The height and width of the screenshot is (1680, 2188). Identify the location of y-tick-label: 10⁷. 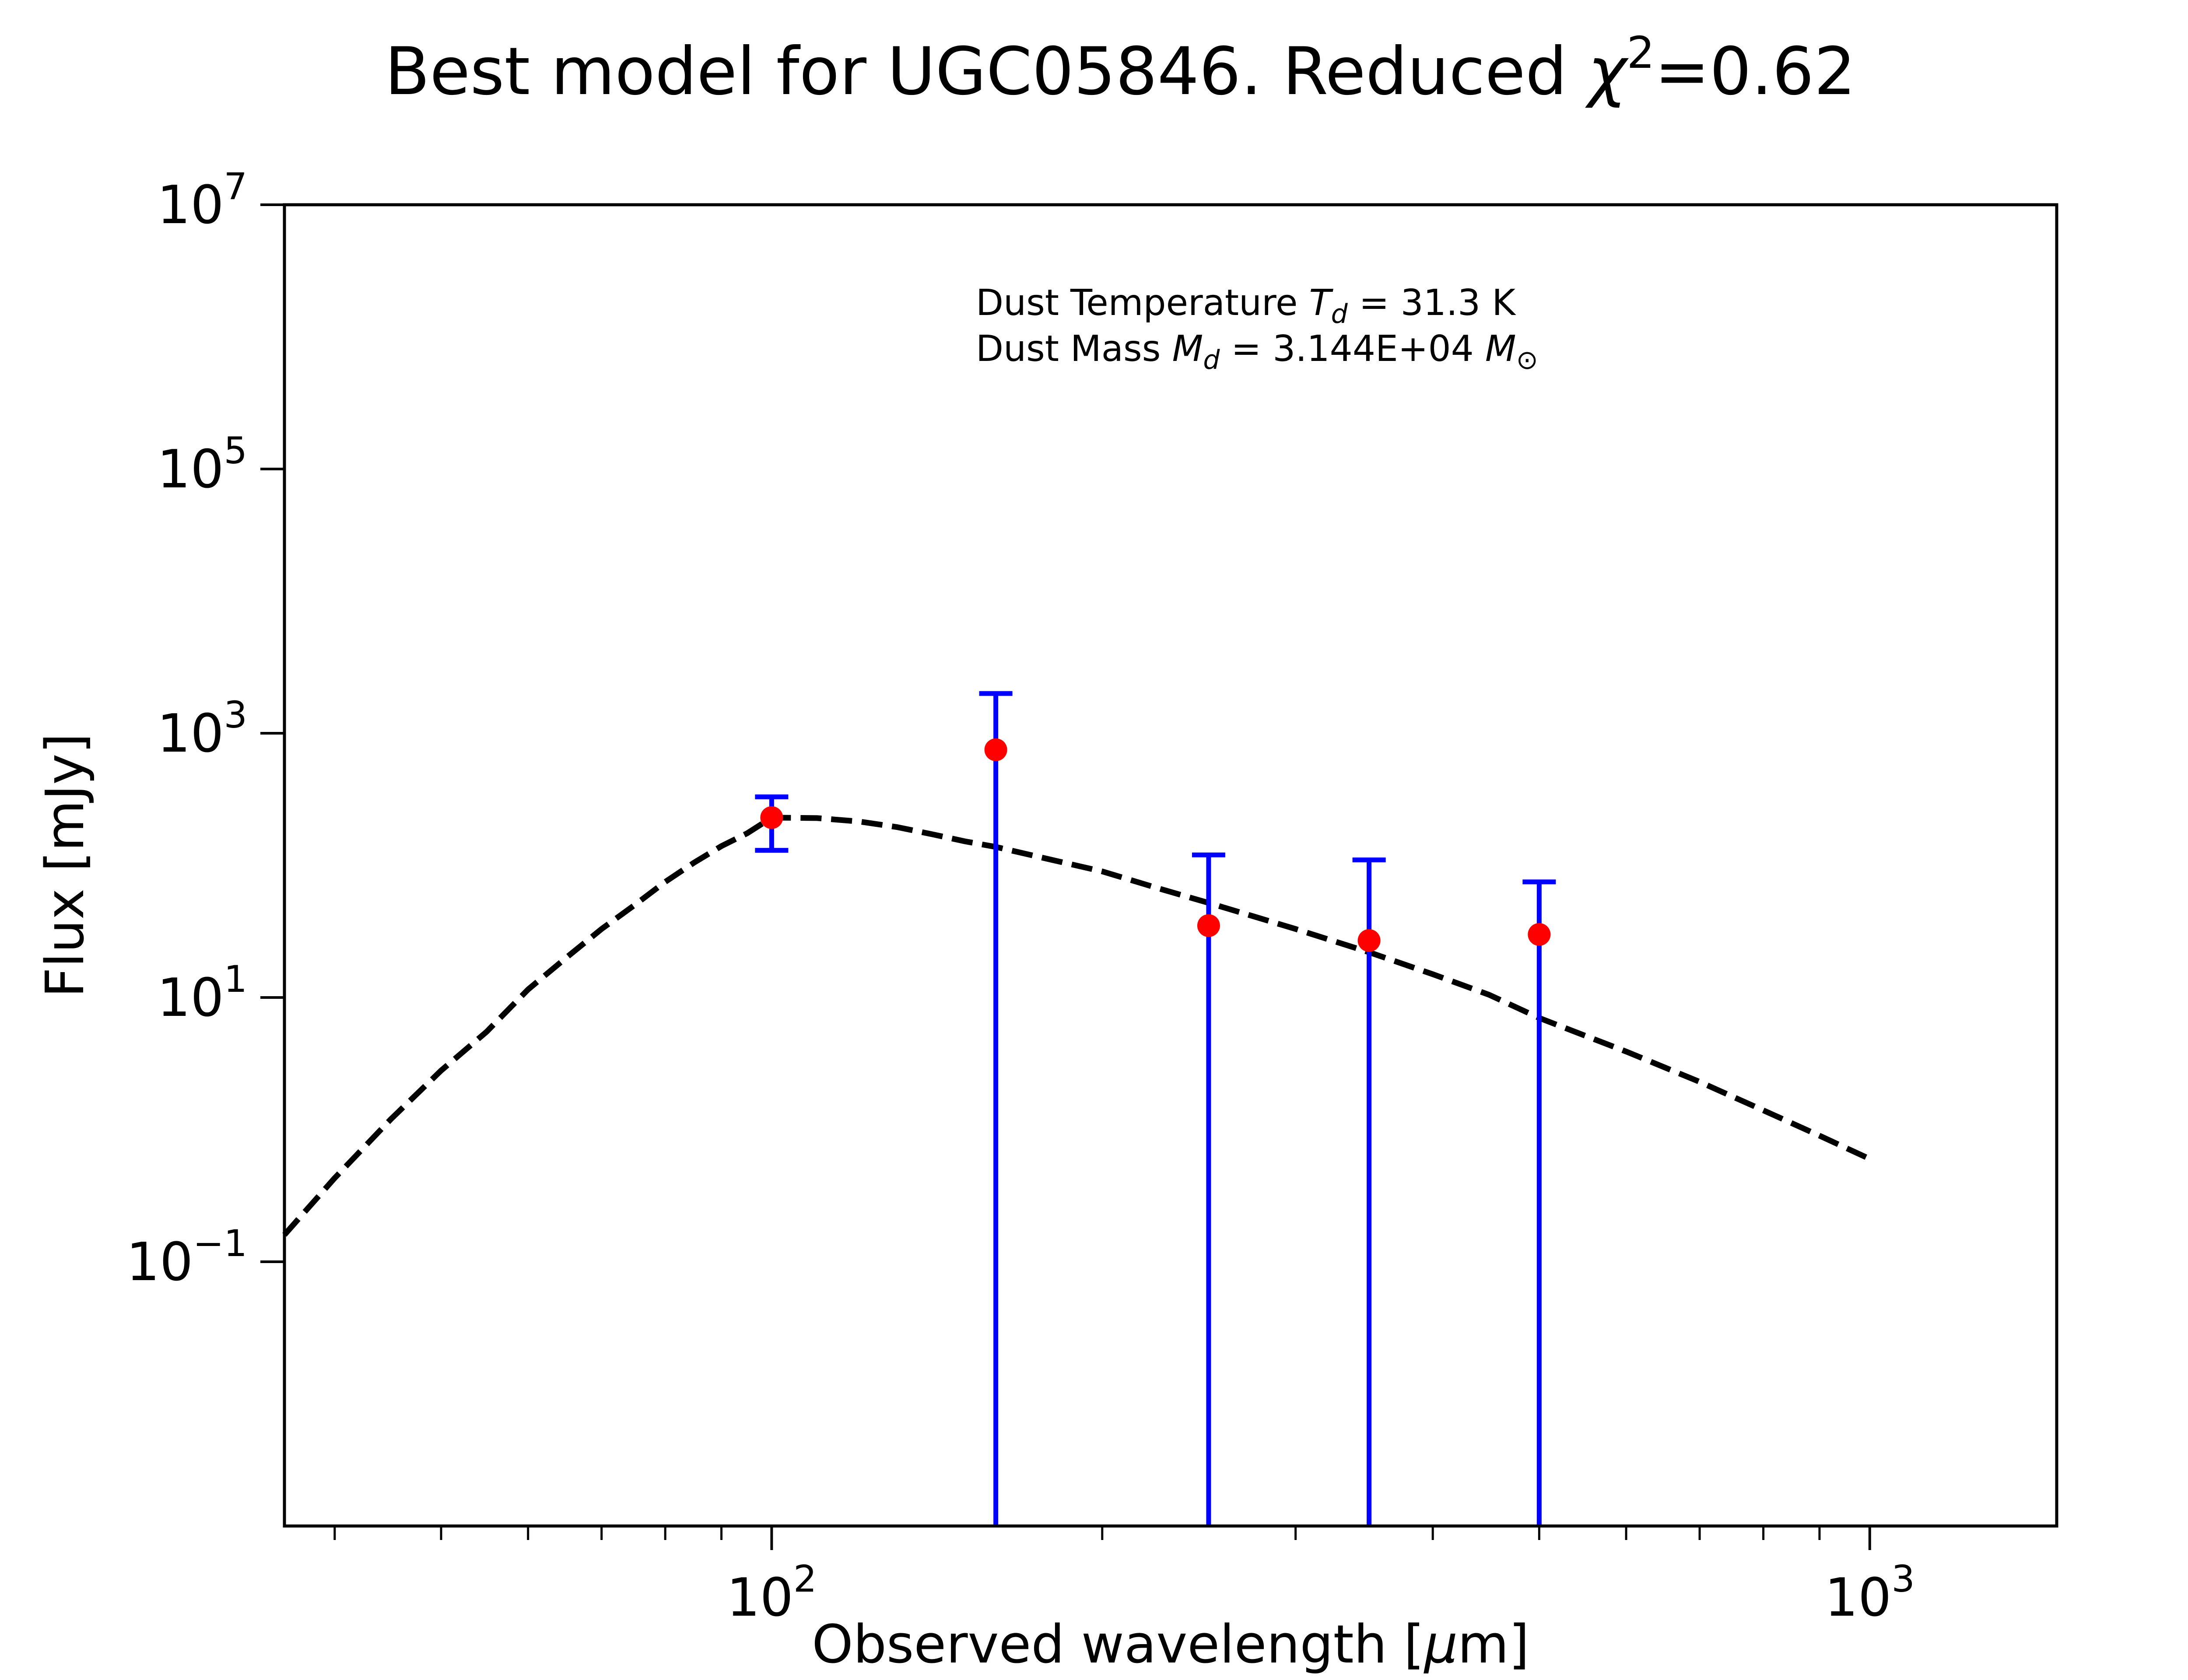
(202, 200).